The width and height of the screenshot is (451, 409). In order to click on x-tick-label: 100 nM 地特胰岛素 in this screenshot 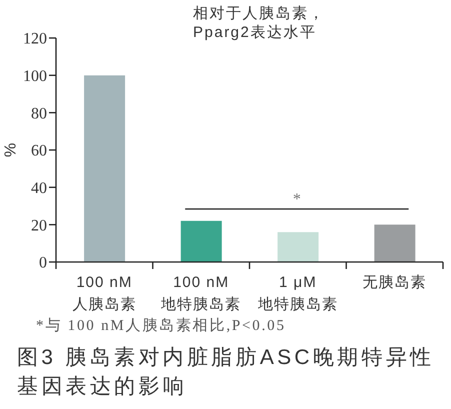, I will do `click(201, 293)`.